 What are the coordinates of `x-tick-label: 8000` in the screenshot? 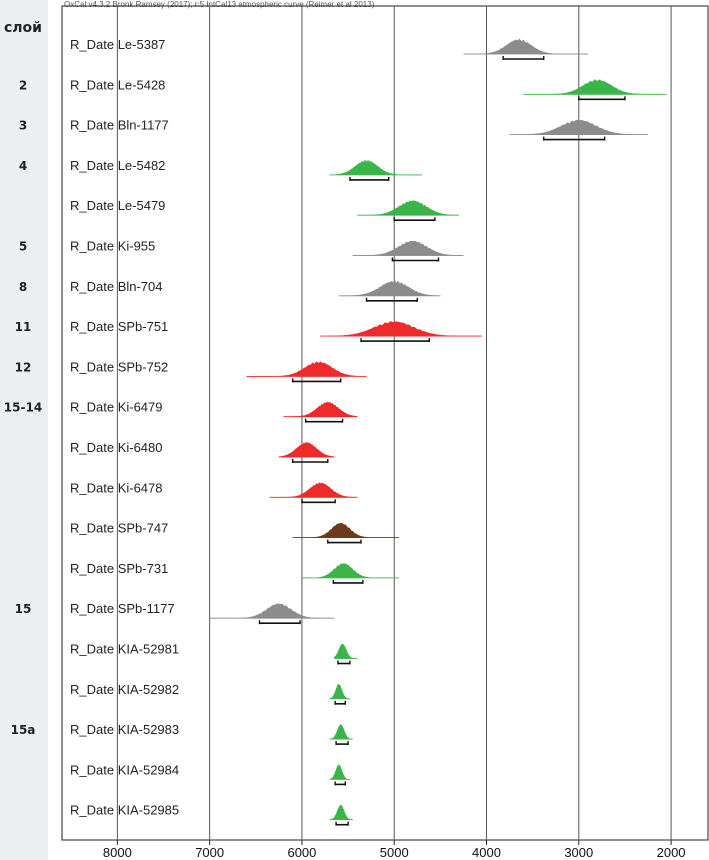 It's located at (117, 852).